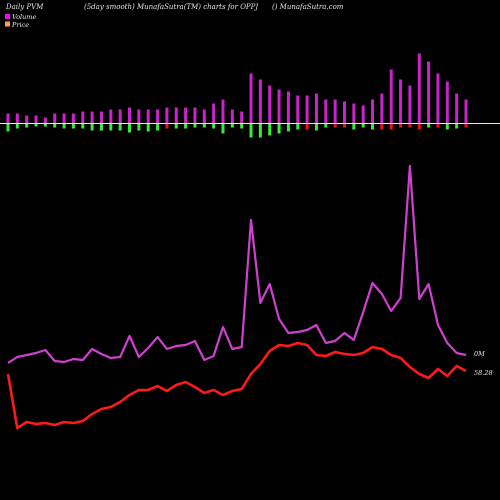  I want to click on legend-volume-label: Volume, so click(24, 17).